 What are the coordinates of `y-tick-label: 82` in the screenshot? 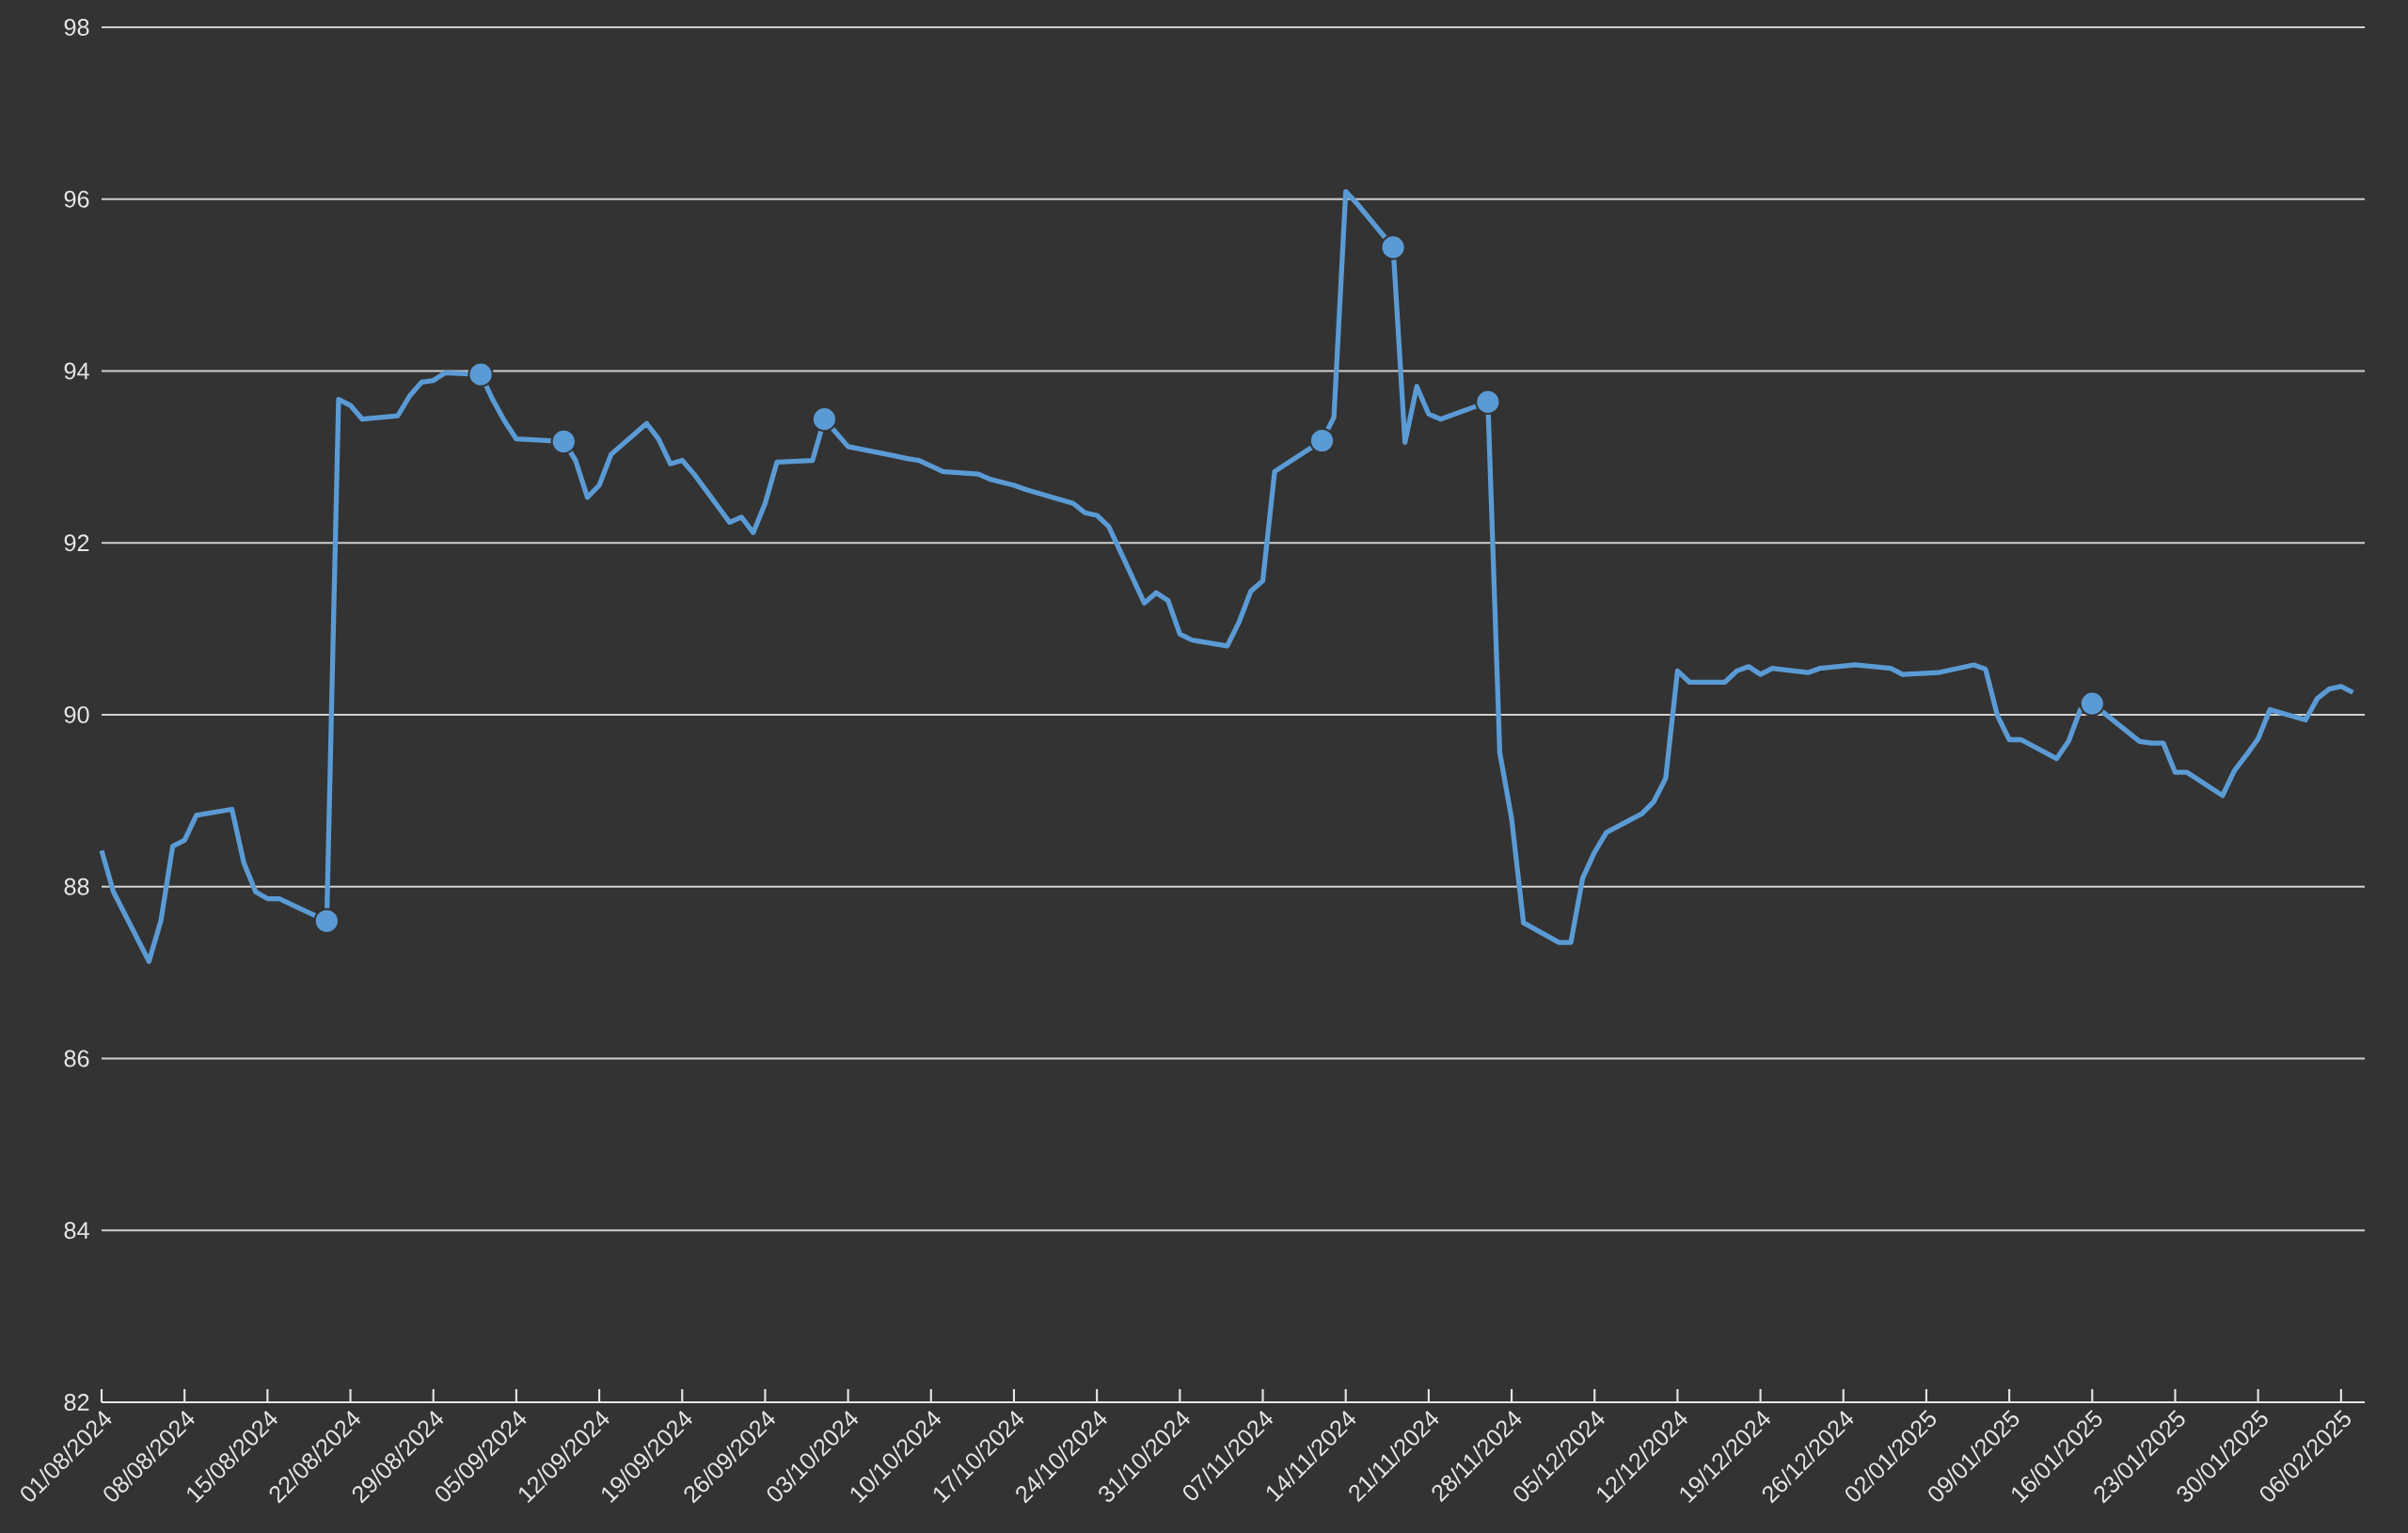 It's located at (77, 1403).